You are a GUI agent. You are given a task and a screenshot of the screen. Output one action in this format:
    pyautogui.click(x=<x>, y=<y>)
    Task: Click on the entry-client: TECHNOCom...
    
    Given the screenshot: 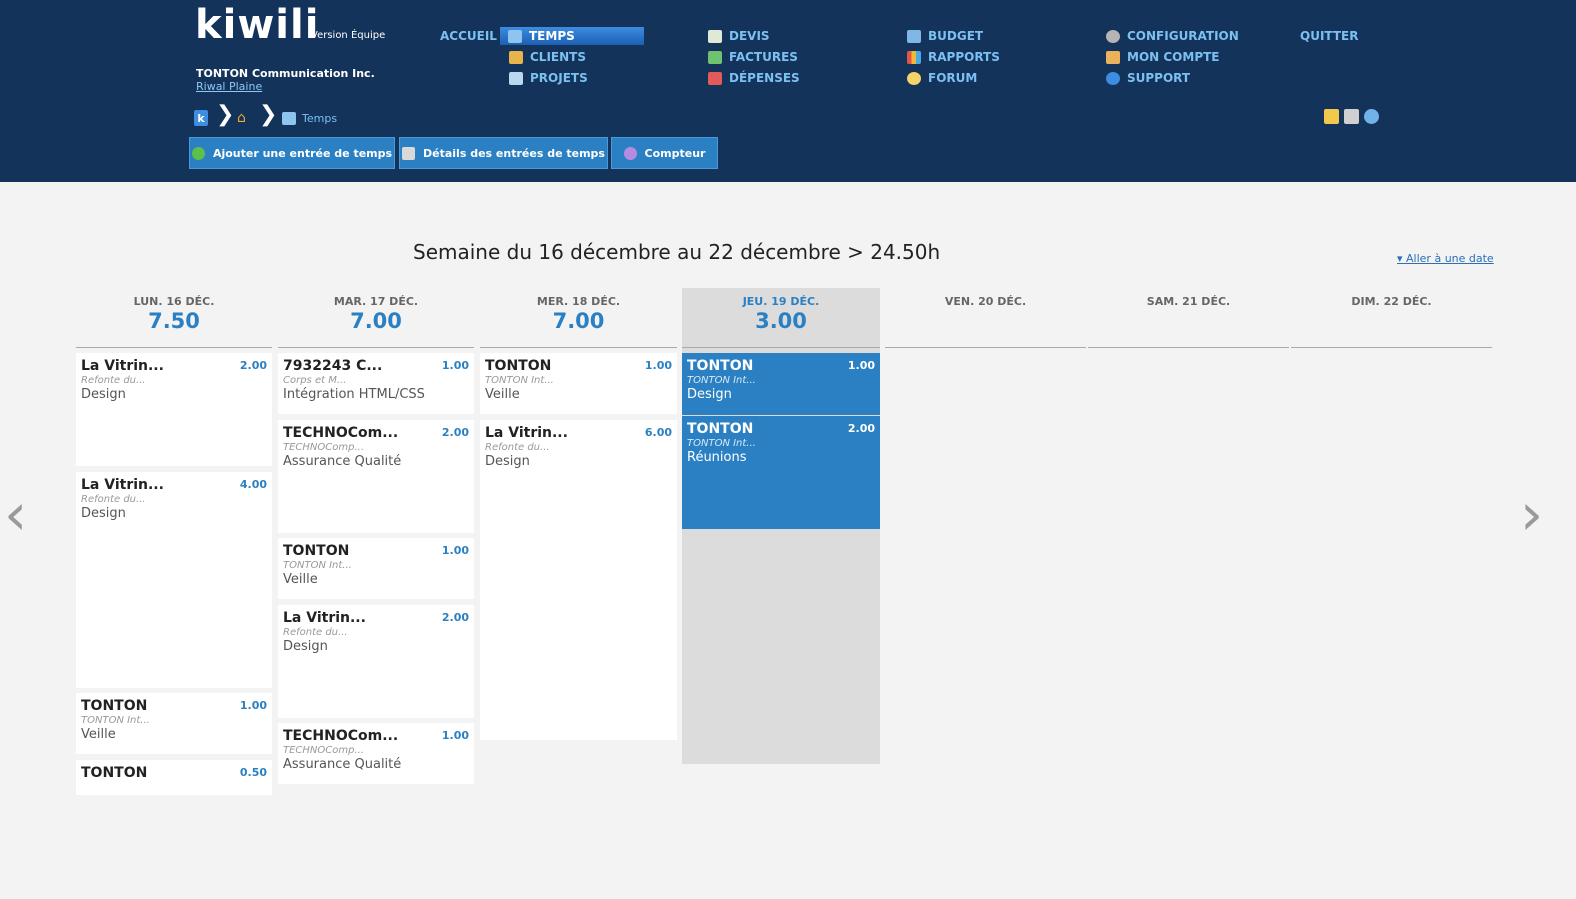 What is the action you would take?
    pyautogui.click(x=341, y=736)
    